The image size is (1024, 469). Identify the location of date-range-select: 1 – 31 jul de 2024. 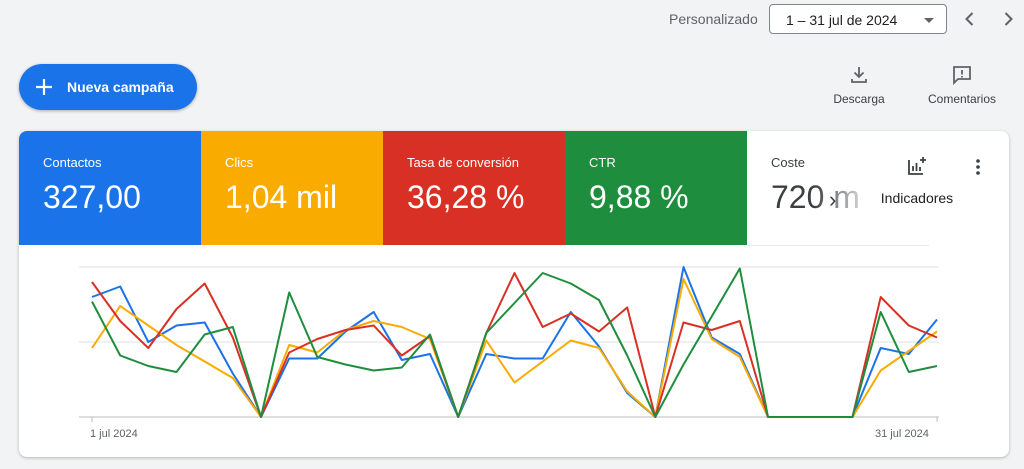
(858, 19).